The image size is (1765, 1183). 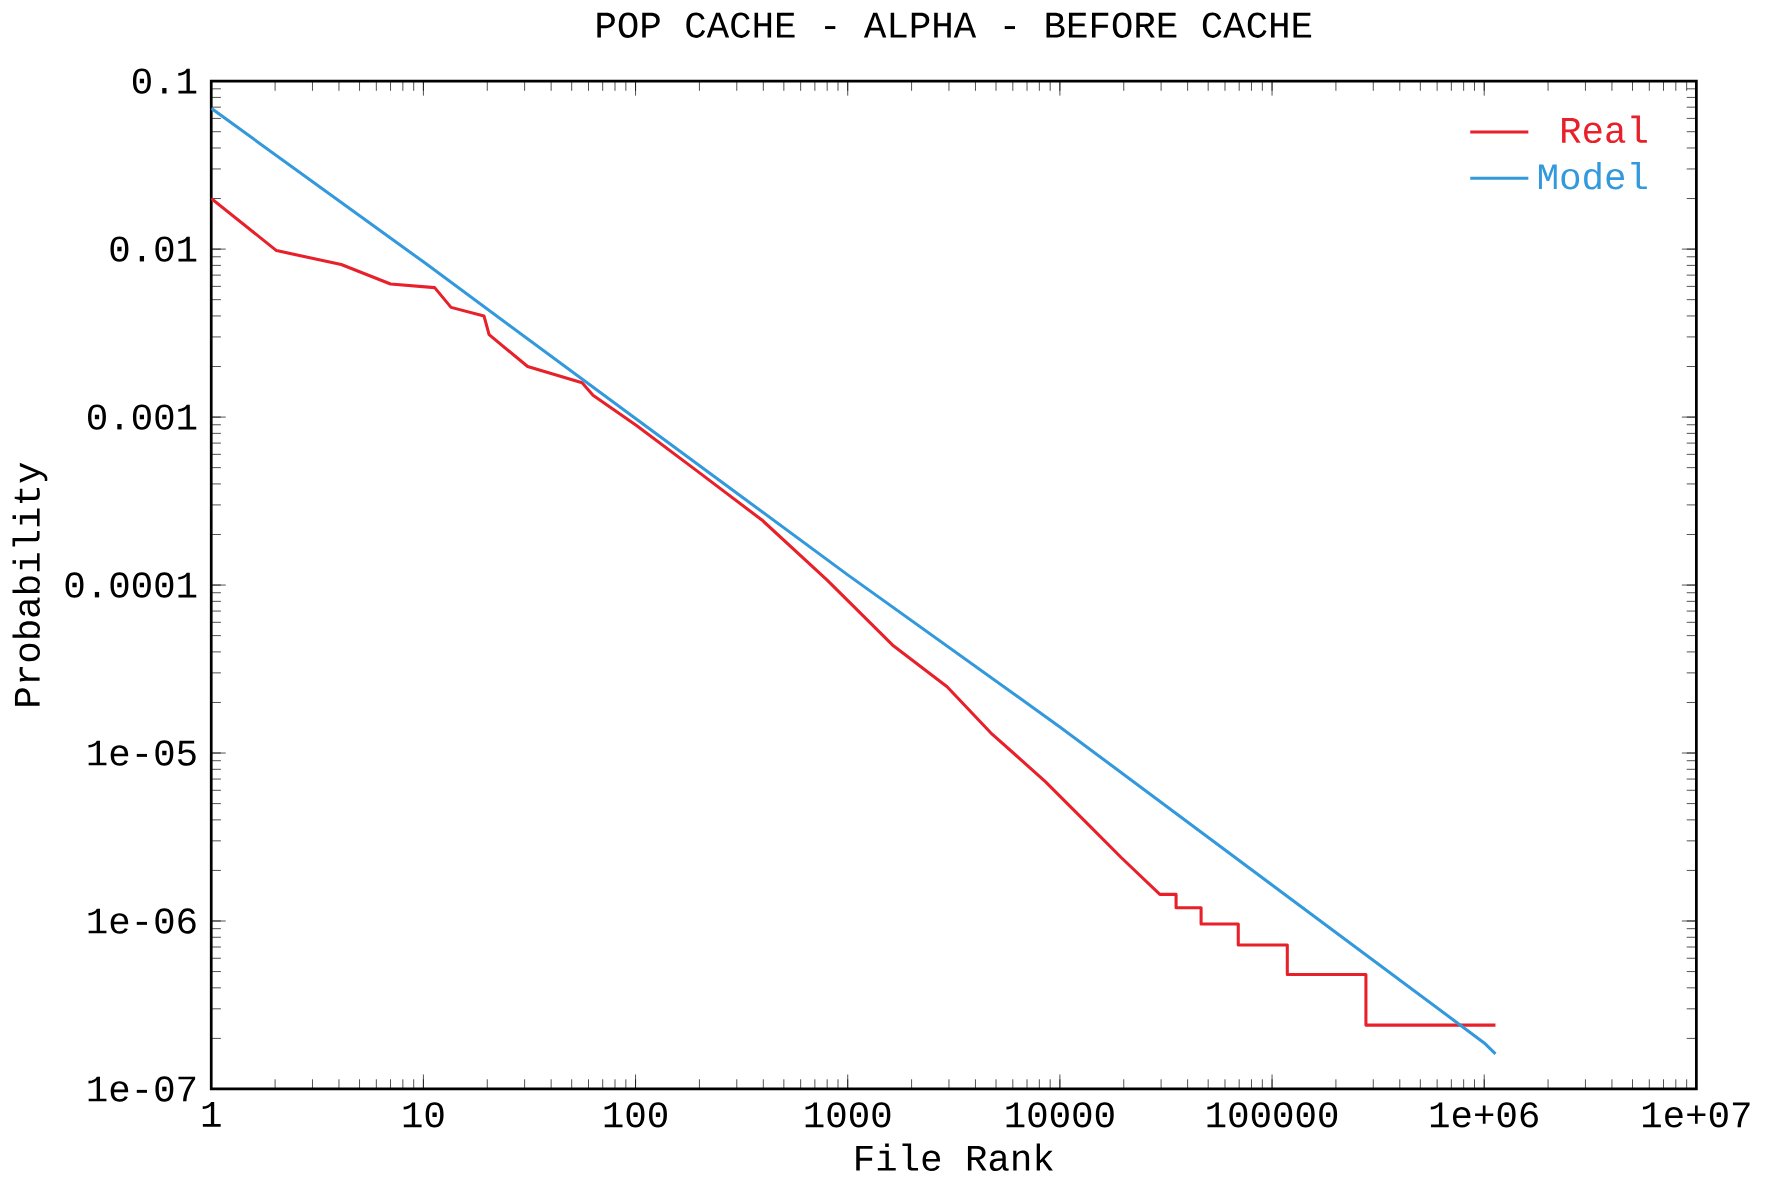 What do you see at coordinates (153, 249) in the screenshot?
I see `y-tick-label: 0.01` at bounding box center [153, 249].